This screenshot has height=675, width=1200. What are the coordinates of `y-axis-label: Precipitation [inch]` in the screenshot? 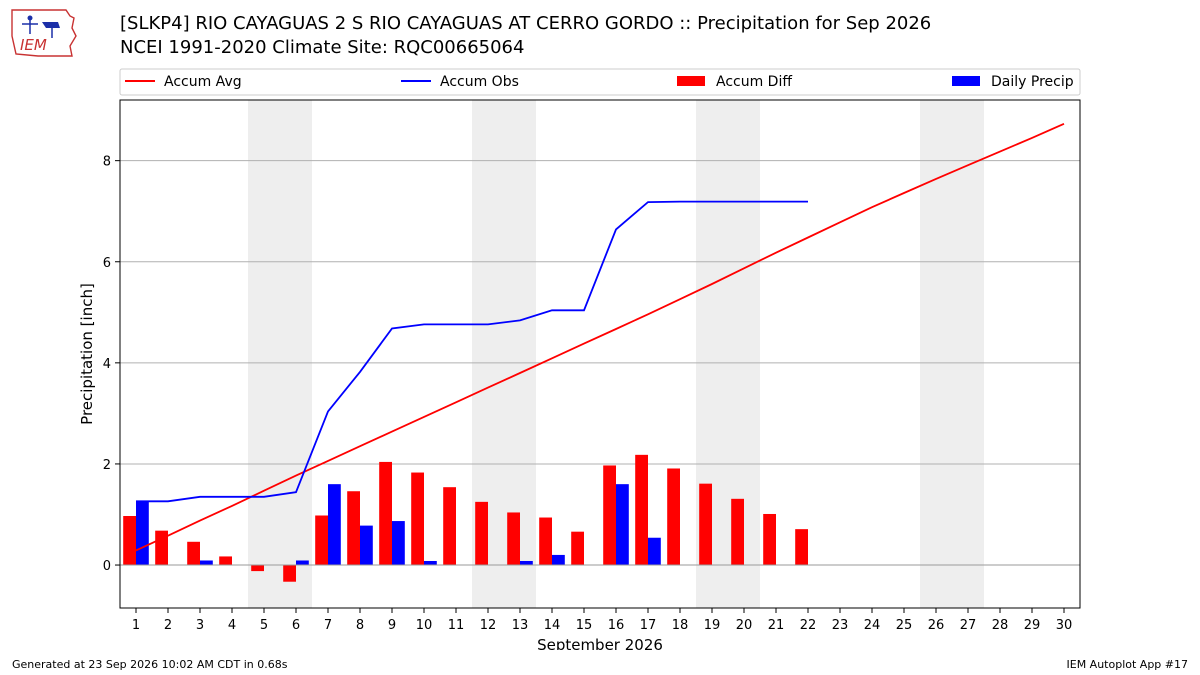 It's located at (87, 354).